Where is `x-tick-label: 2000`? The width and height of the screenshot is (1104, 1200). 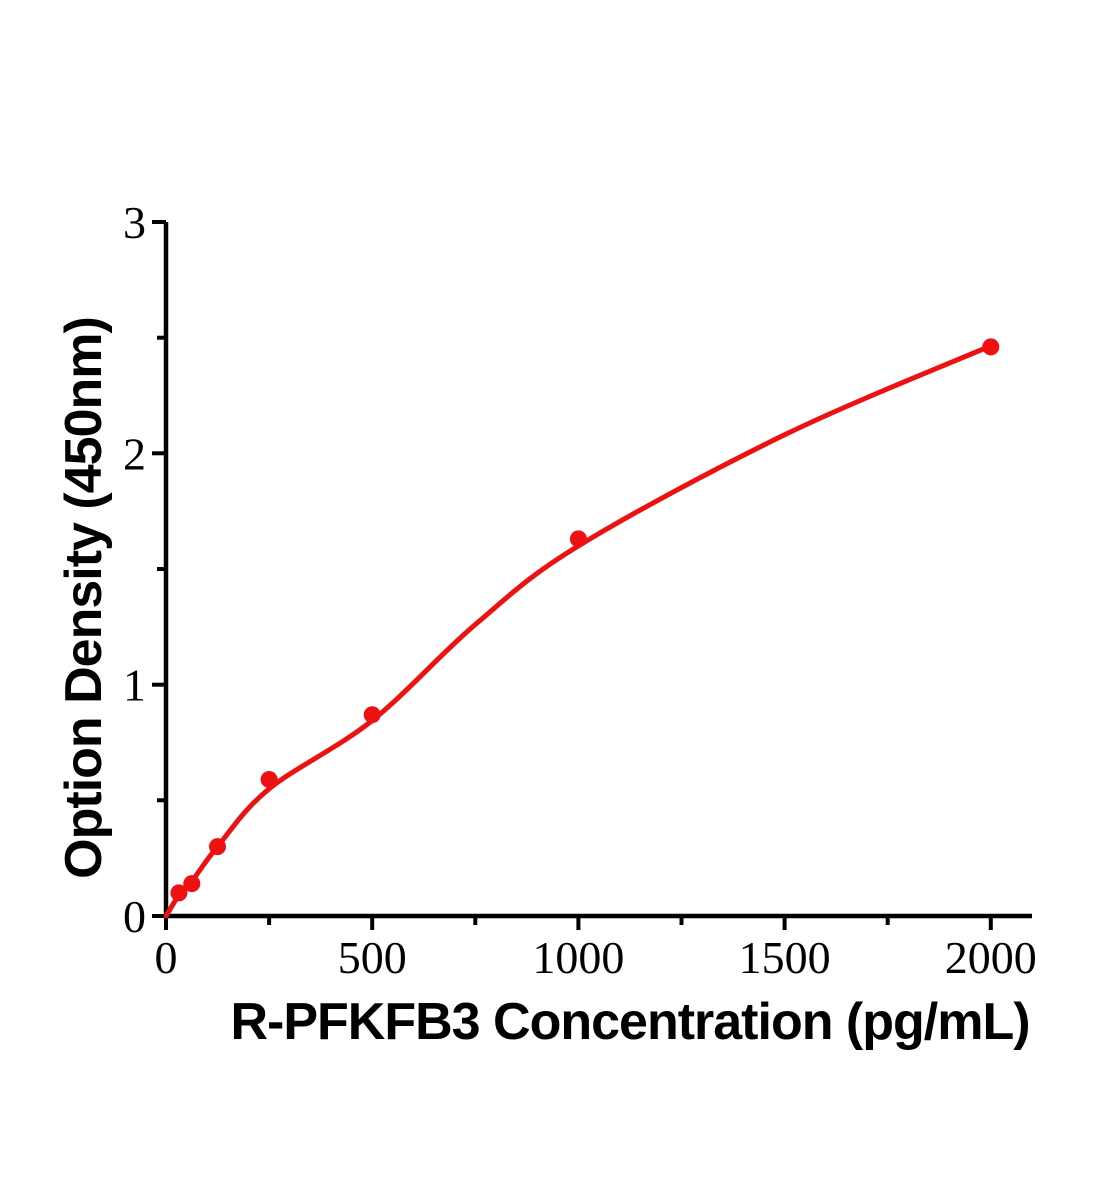 x-tick-label: 2000 is located at coordinates (991, 957).